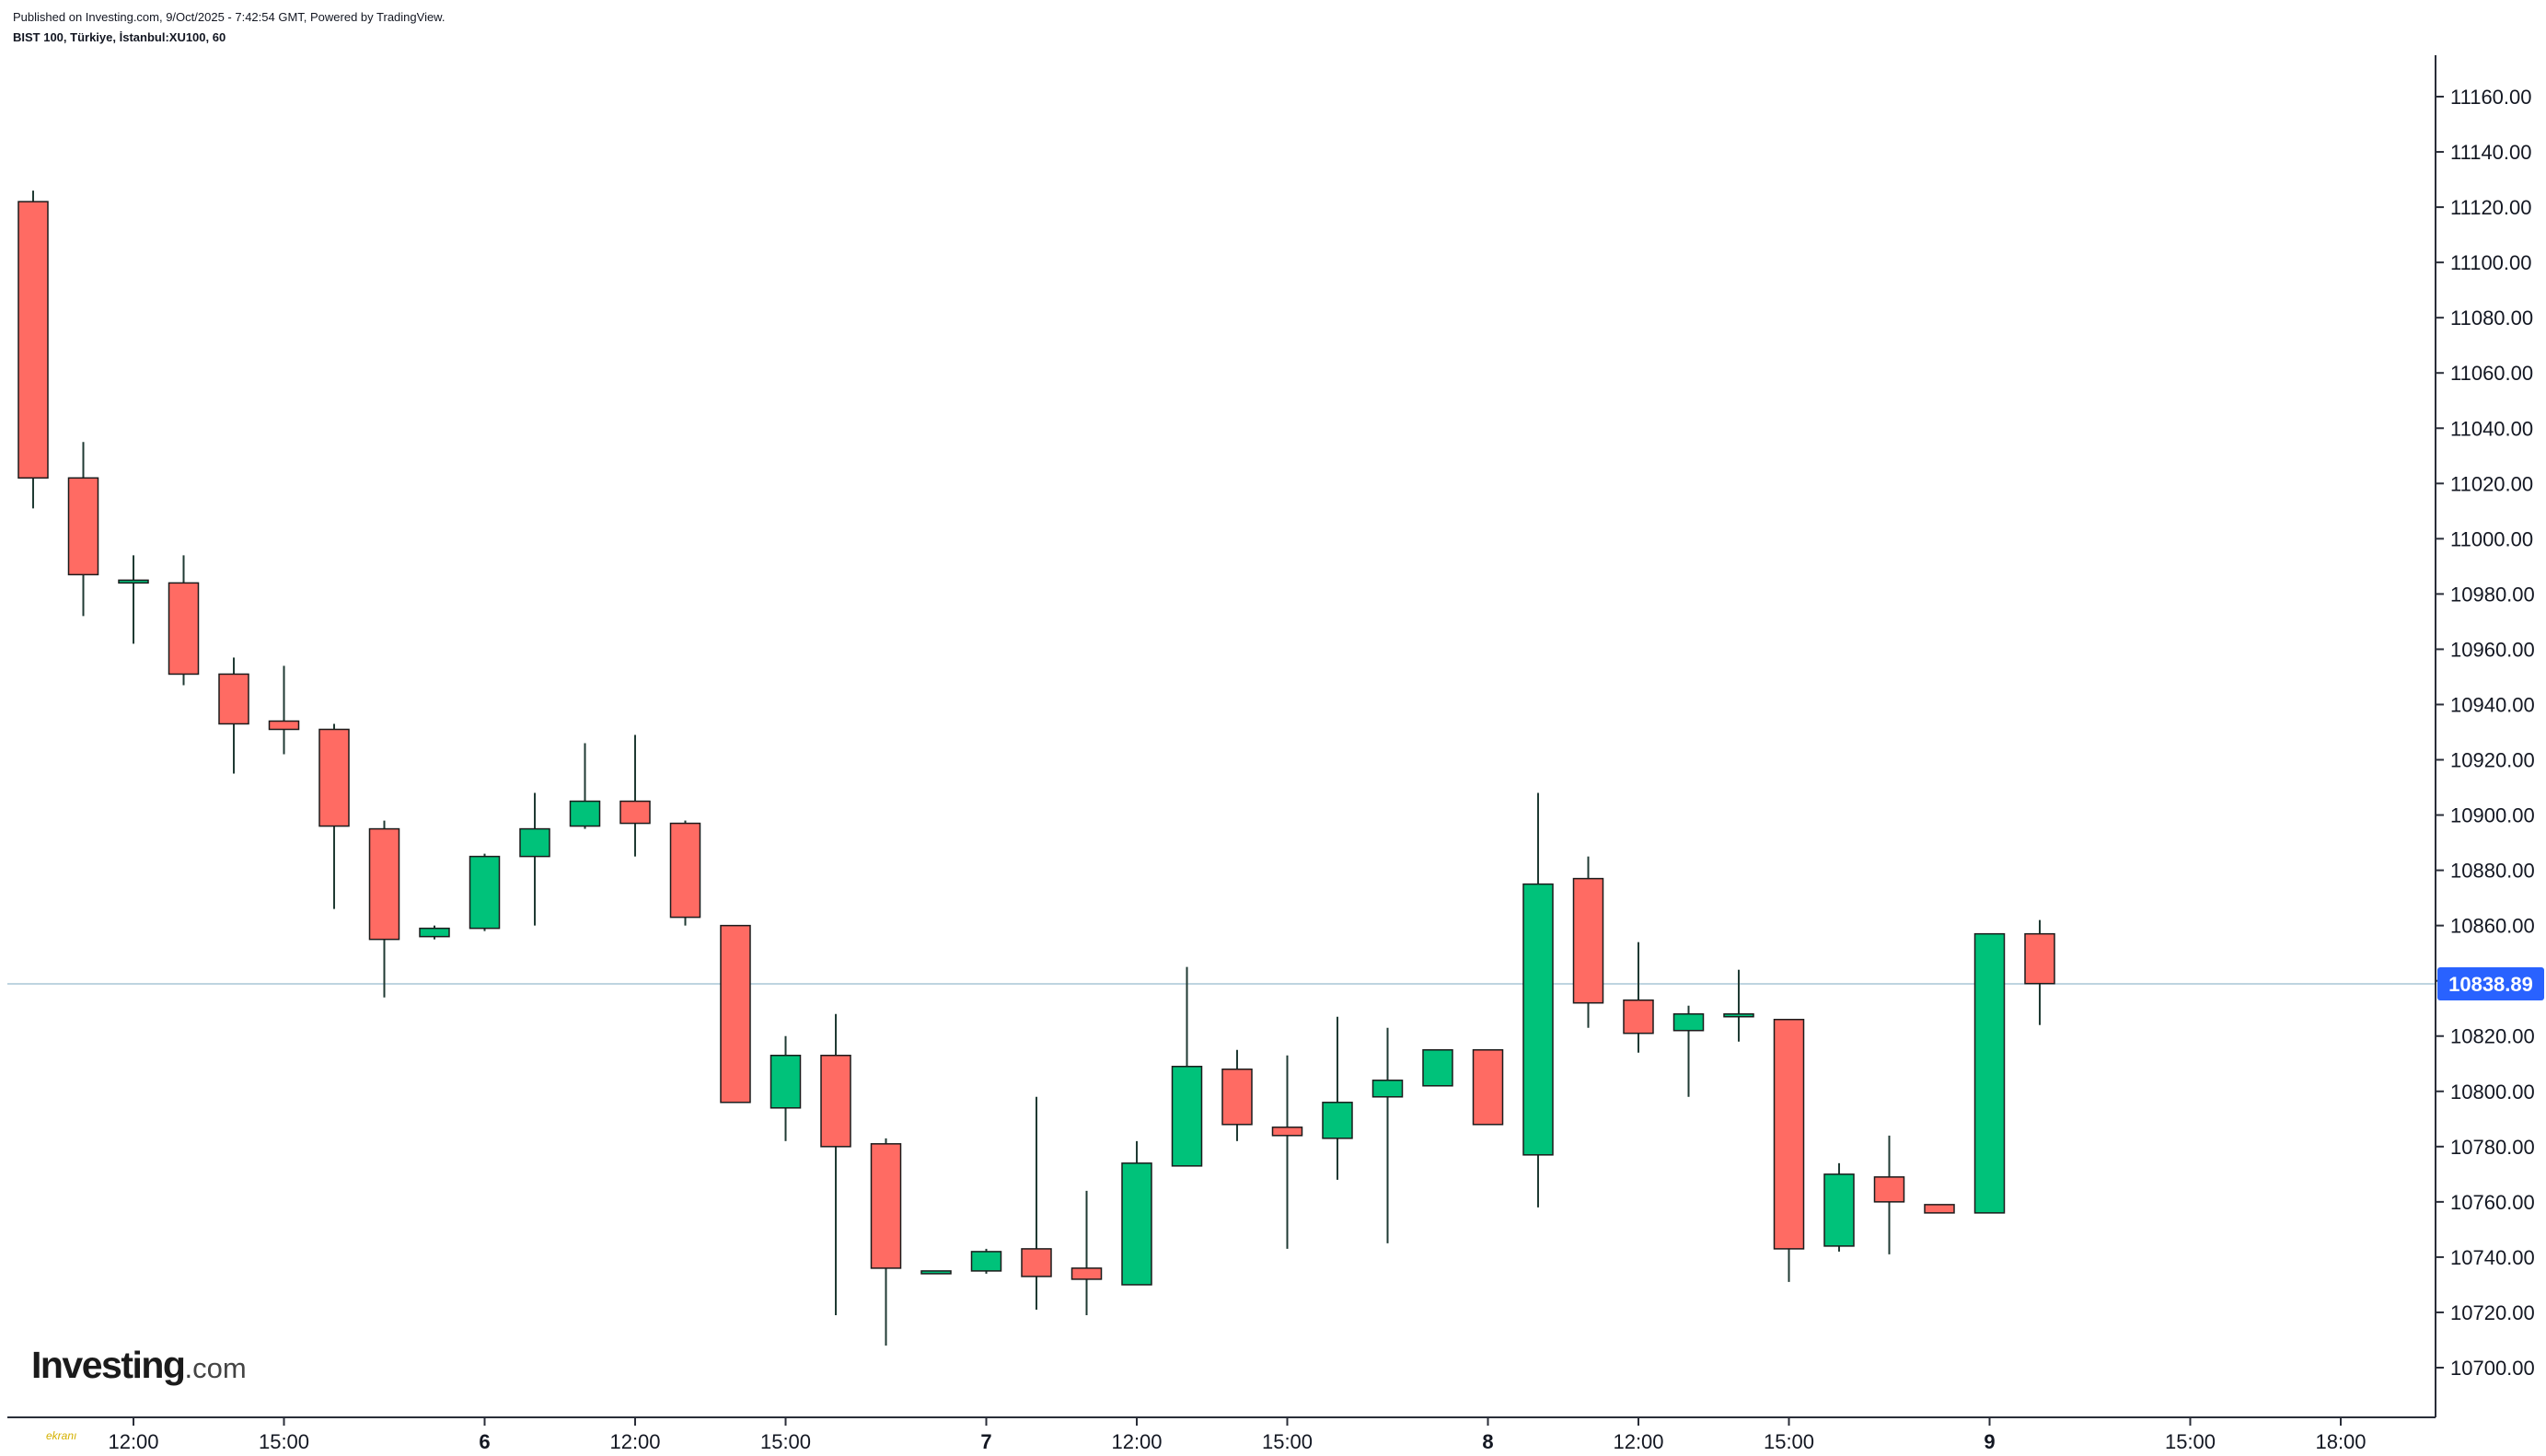  I want to click on time-tick-label: 6, so click(484, 1441).